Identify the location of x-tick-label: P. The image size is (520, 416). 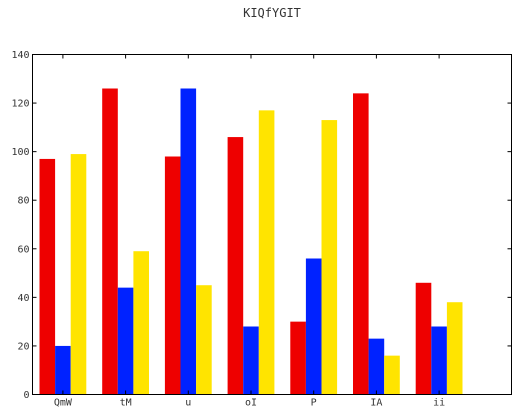
(314, 403).